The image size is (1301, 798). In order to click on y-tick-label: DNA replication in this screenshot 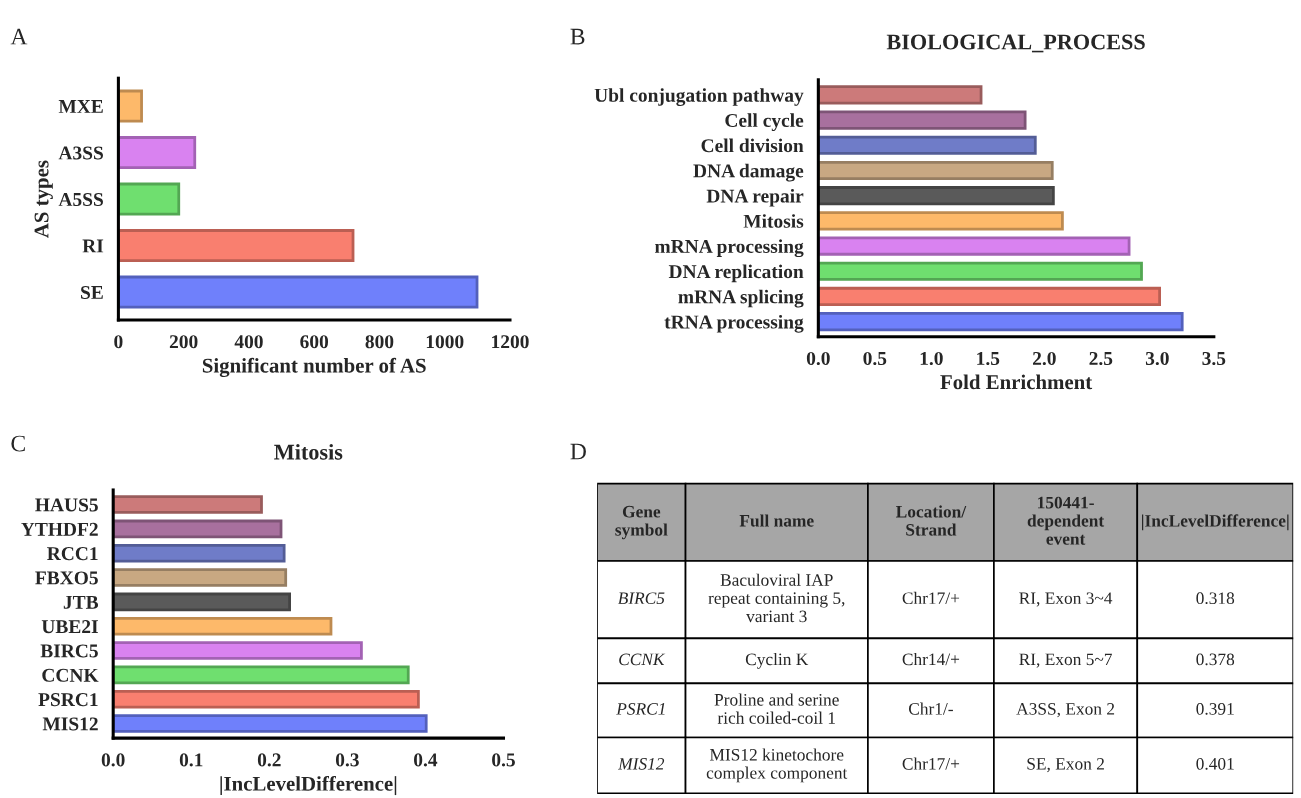, I will do `click(736, 273)`.